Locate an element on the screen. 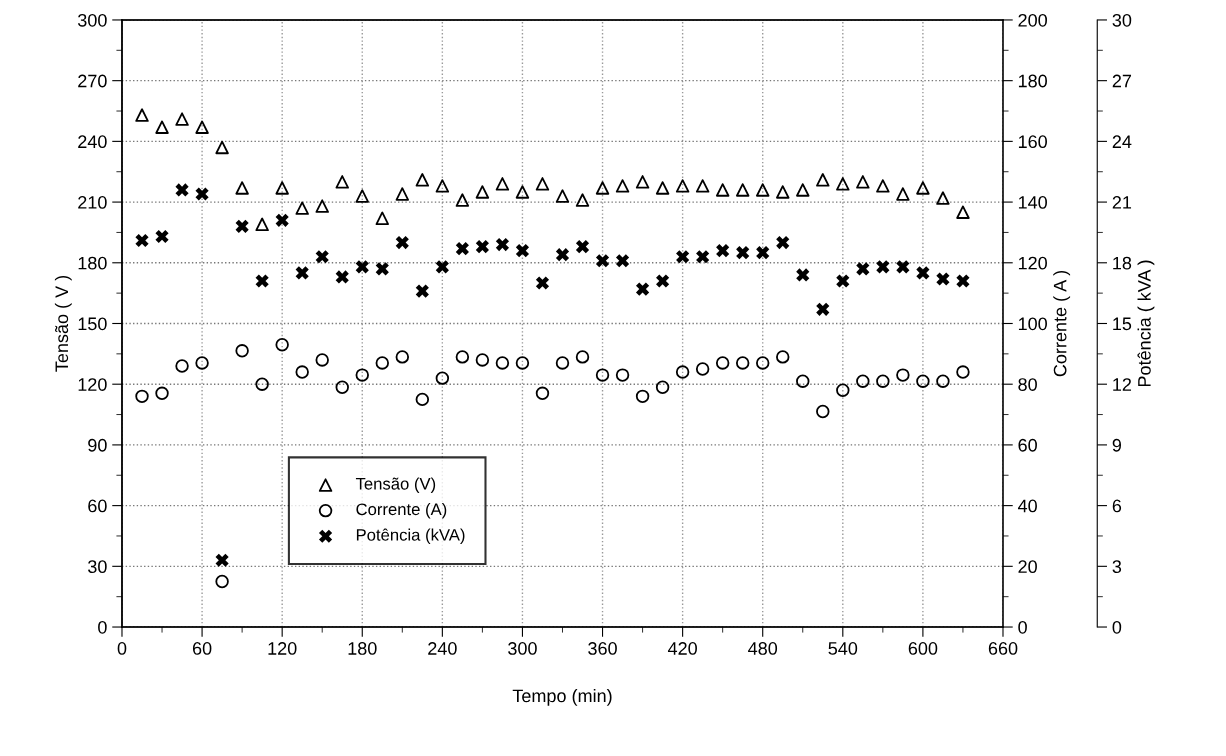 This screenshot has width=1226, height=756. x-tick-label: 60 is located at coordinates (202, 648).